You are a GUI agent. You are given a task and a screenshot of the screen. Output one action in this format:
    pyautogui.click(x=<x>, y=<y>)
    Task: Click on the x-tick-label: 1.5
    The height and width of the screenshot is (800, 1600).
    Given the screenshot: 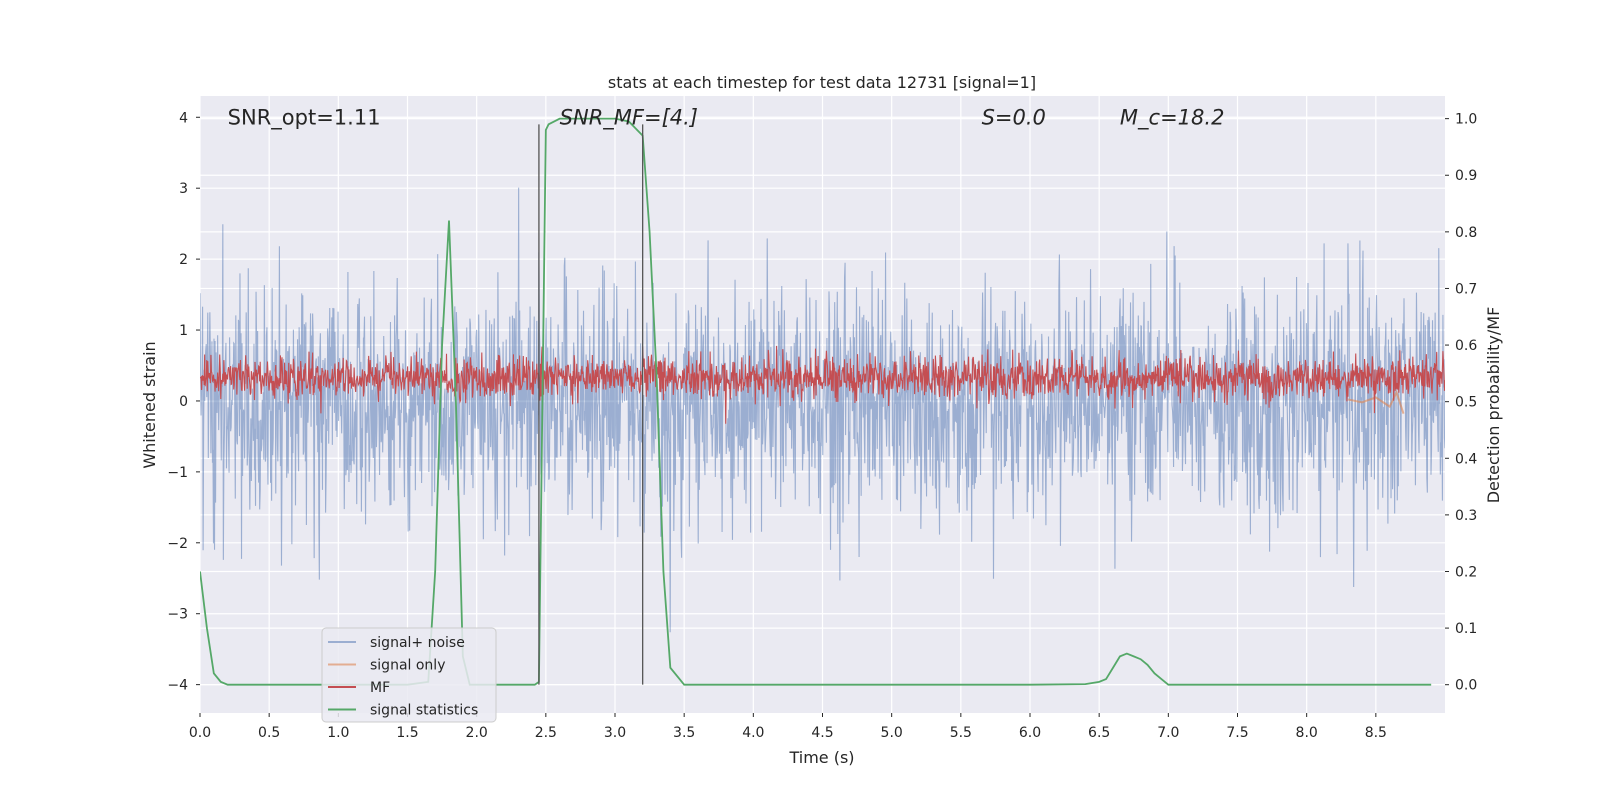 What is the action you would take?
    pyautogui.click(x=407, y=733)
    